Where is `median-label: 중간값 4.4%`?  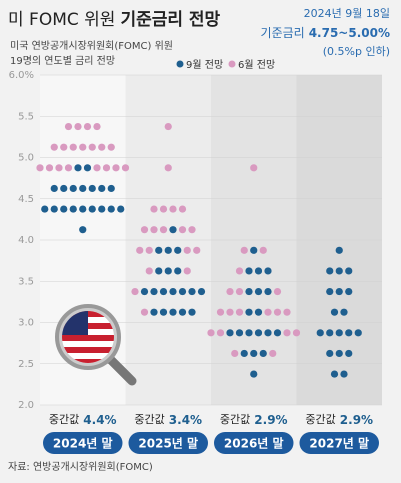
median-label: 중간값 4.4% is located at coordinates (83, 420).